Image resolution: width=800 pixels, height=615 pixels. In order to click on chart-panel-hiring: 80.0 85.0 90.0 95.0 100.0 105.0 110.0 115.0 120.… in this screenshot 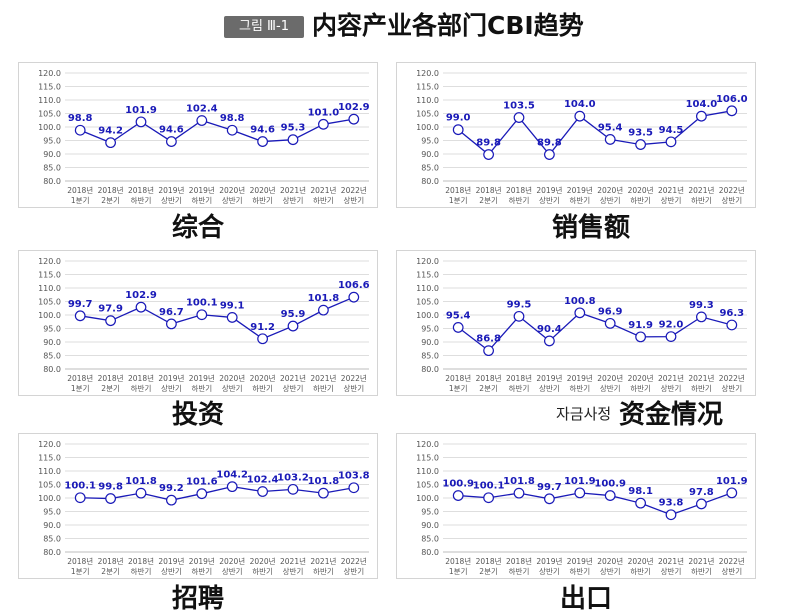, I will do `click(198, 506)`.